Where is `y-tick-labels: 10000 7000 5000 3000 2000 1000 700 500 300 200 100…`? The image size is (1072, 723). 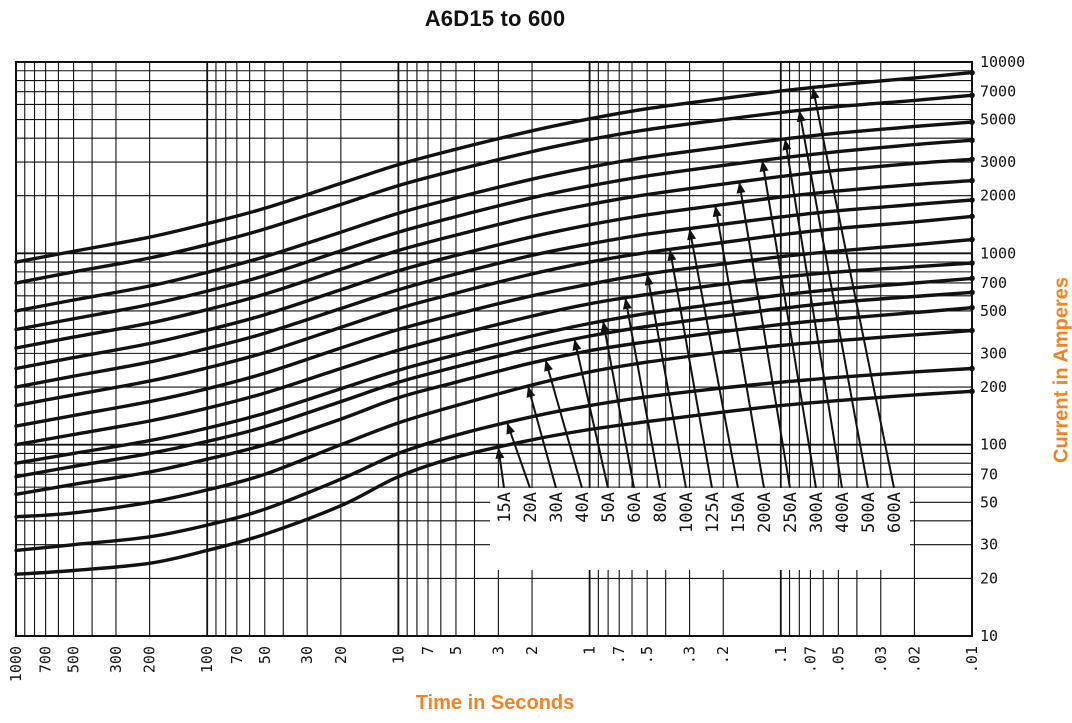 y-tick-labels: 10000 7000 5000 3000 2000 1000 700 500 300 200 100… is located at coordinates (1002, 349).